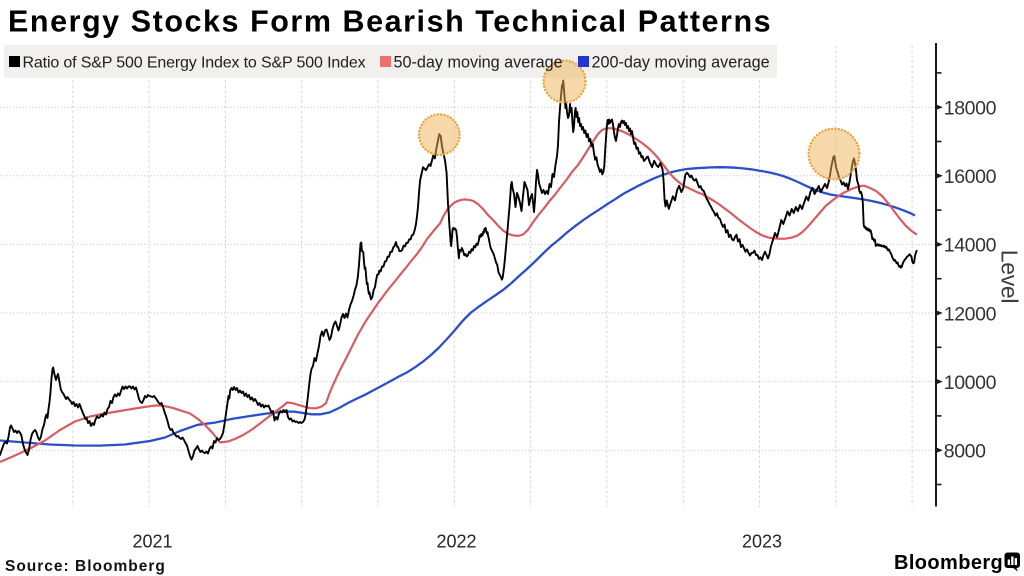 The image size is (1024, 576). What do you see at coordinates (152, 542) in the screenshot?
I see `svg-text: 2021` at bounding box center [152, 542].